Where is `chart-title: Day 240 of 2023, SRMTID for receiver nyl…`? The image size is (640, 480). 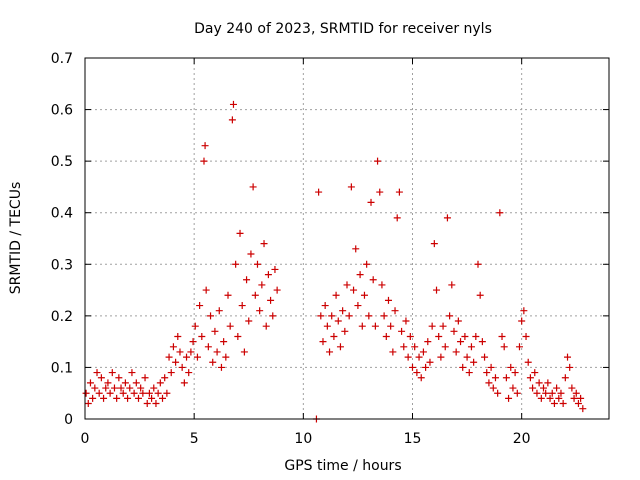 chart-title: Day 240 of 2023, SRMTID for receiver nyl… is located at coordinates (343, 29).